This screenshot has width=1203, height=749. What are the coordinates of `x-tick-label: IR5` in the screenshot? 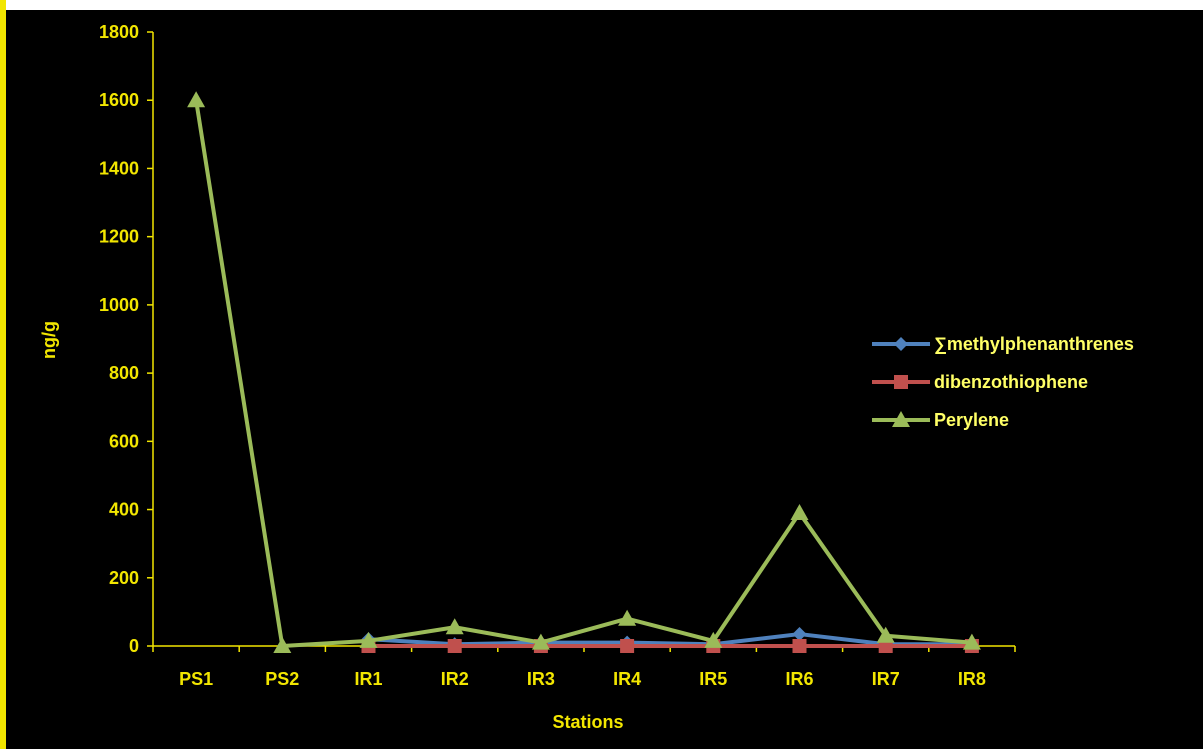 It's located at (713, 679).